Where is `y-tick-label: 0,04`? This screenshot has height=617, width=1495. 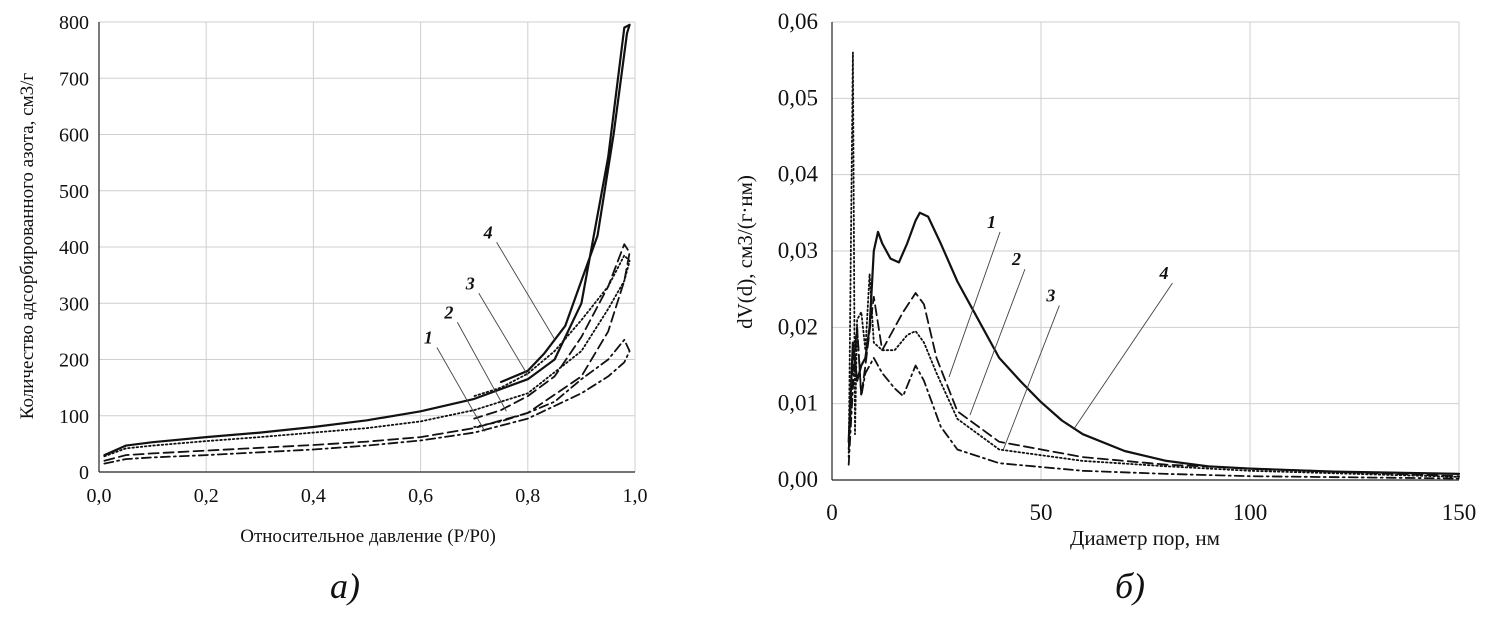
y-tick-label: 0,04 is located at coordinates (798, 174).